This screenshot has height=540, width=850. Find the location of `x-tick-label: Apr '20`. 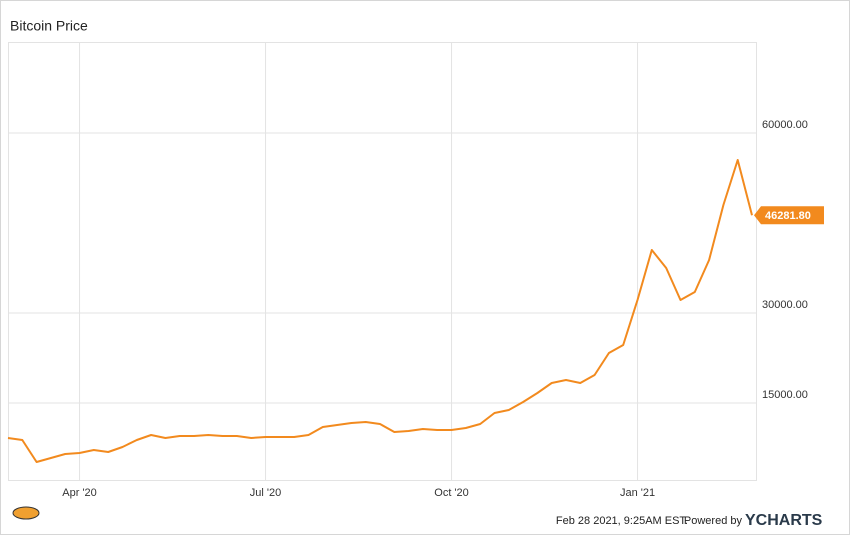

x-tick-label: Apr '20 is located at coordinates (79, 493).